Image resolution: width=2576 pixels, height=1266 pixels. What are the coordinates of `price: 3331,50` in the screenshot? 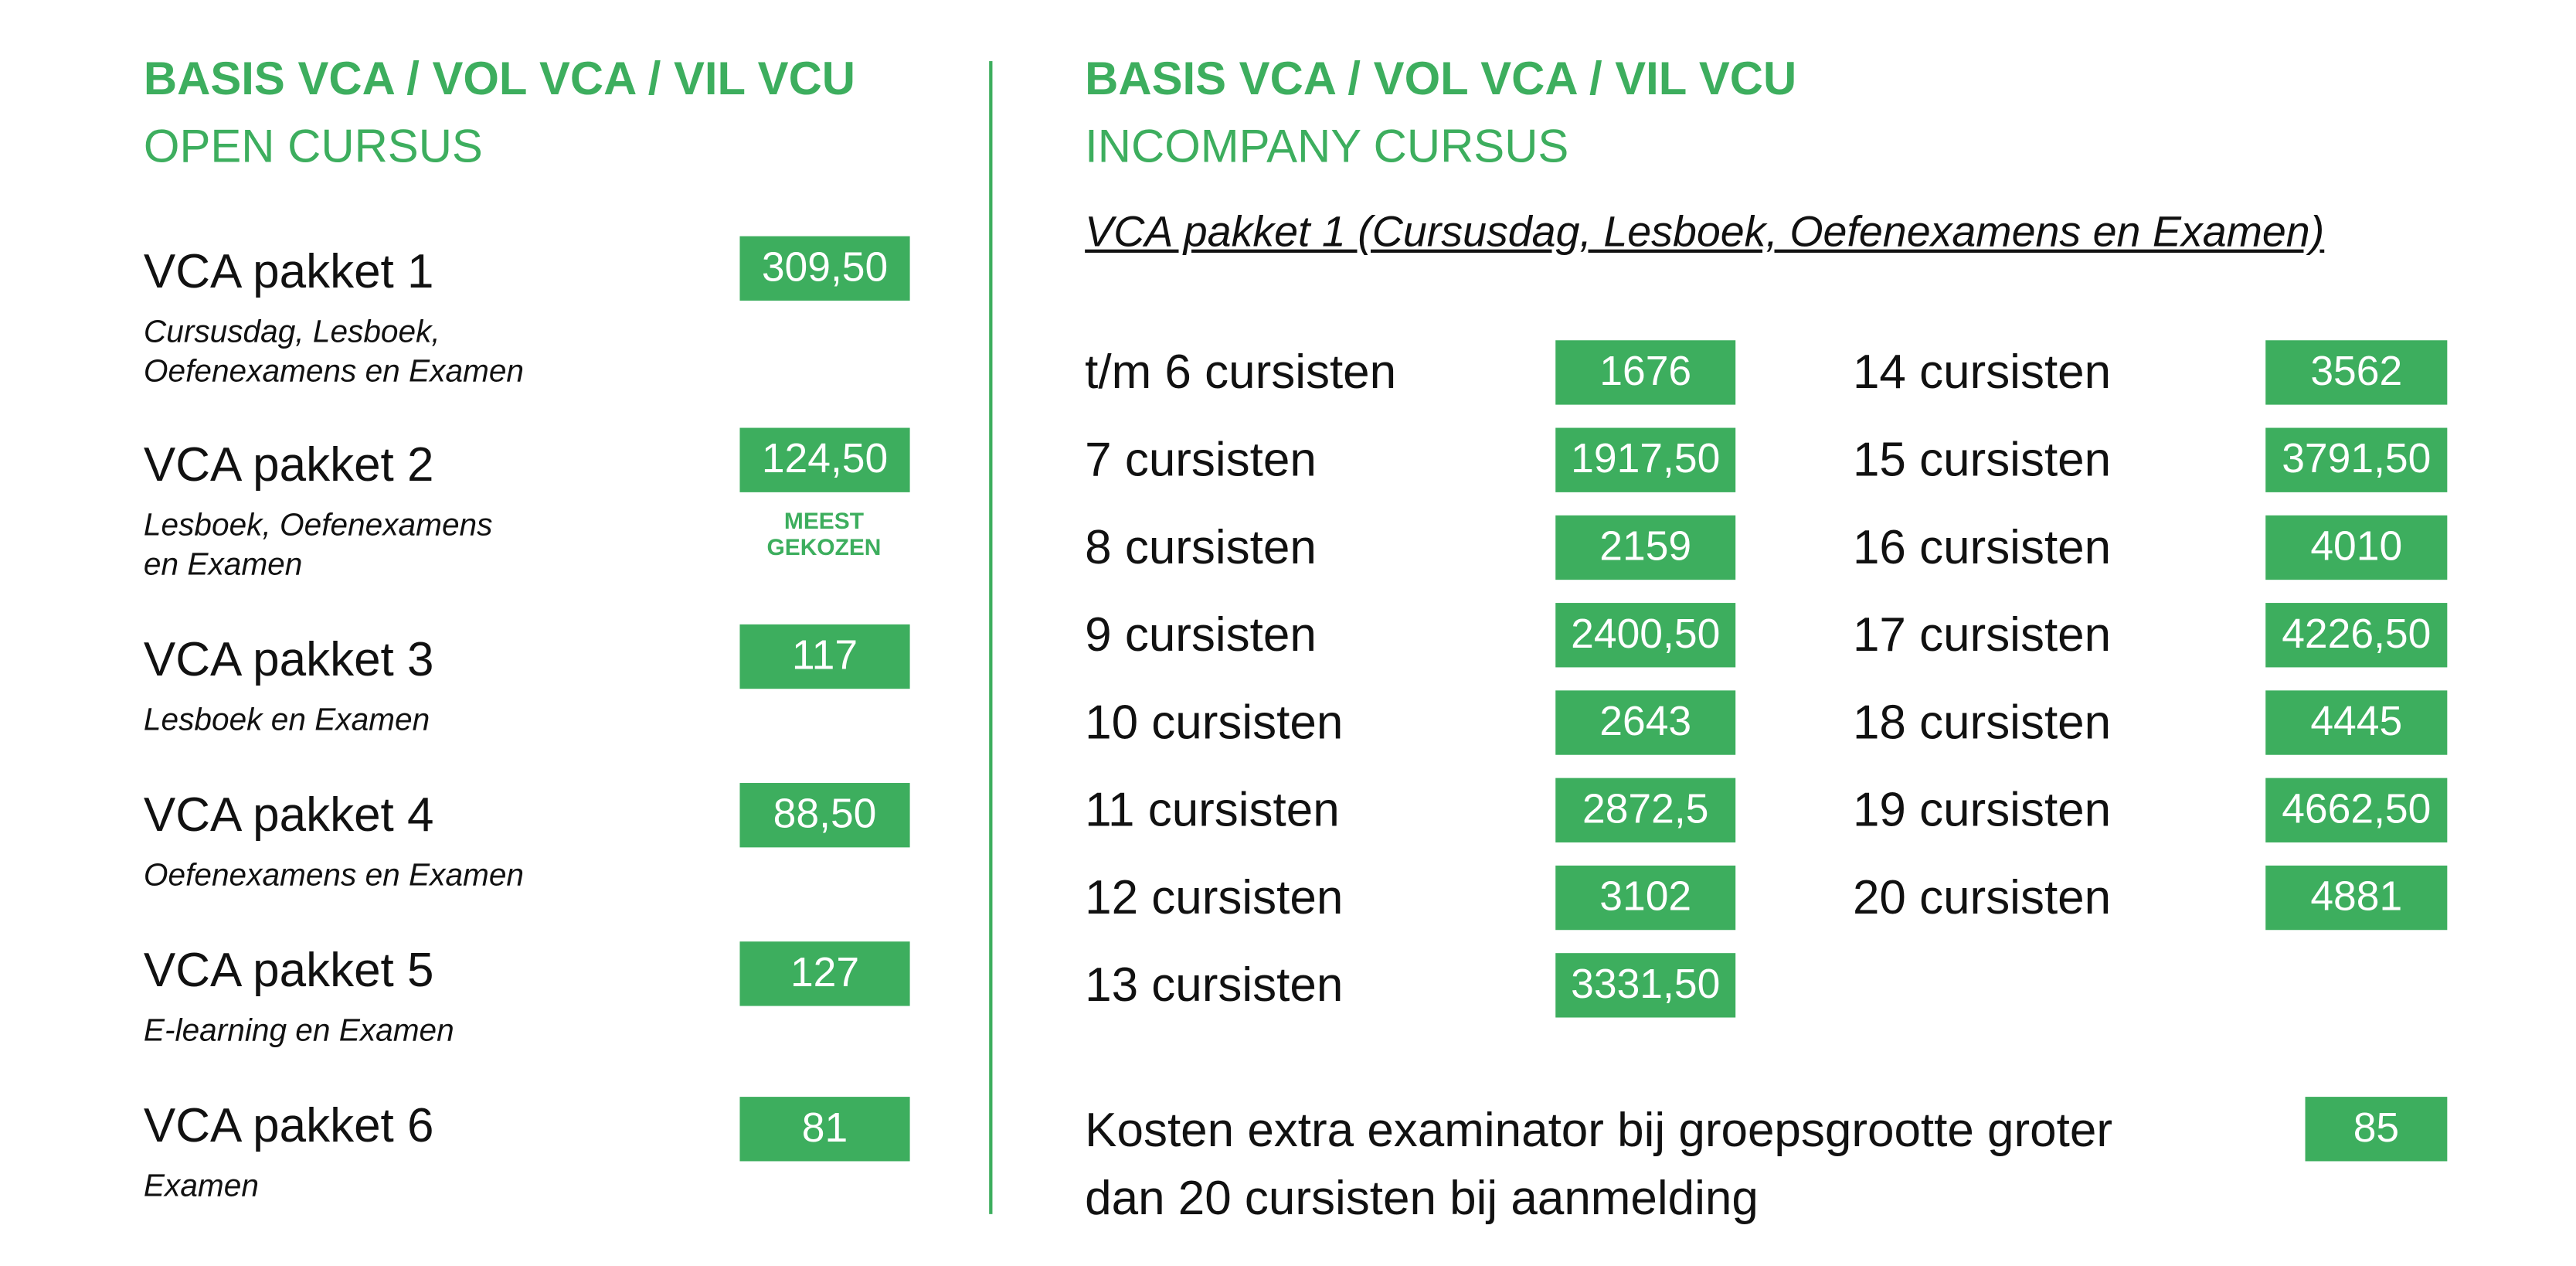 It's located at (1645, 986).